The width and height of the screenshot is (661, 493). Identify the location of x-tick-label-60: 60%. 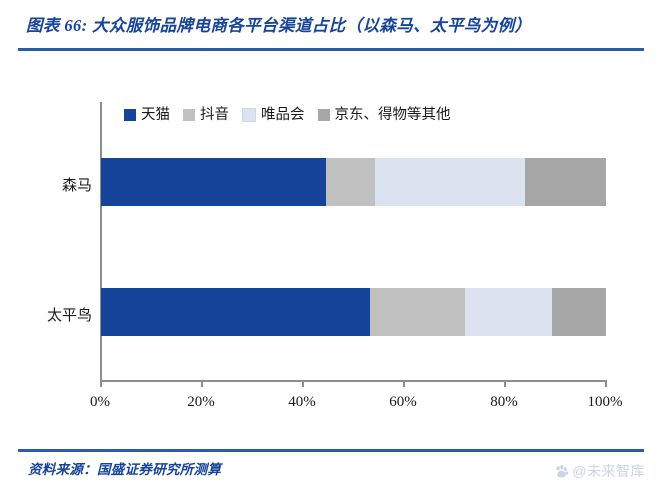
(403, 402).